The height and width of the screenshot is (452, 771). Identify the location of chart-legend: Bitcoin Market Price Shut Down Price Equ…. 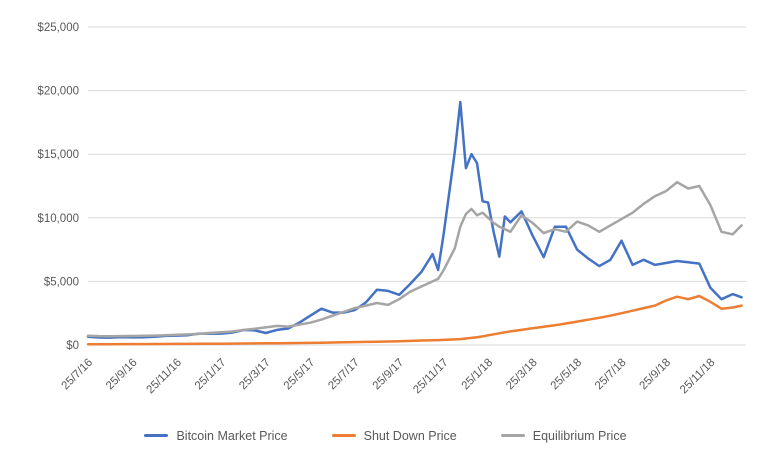
(385, 435).